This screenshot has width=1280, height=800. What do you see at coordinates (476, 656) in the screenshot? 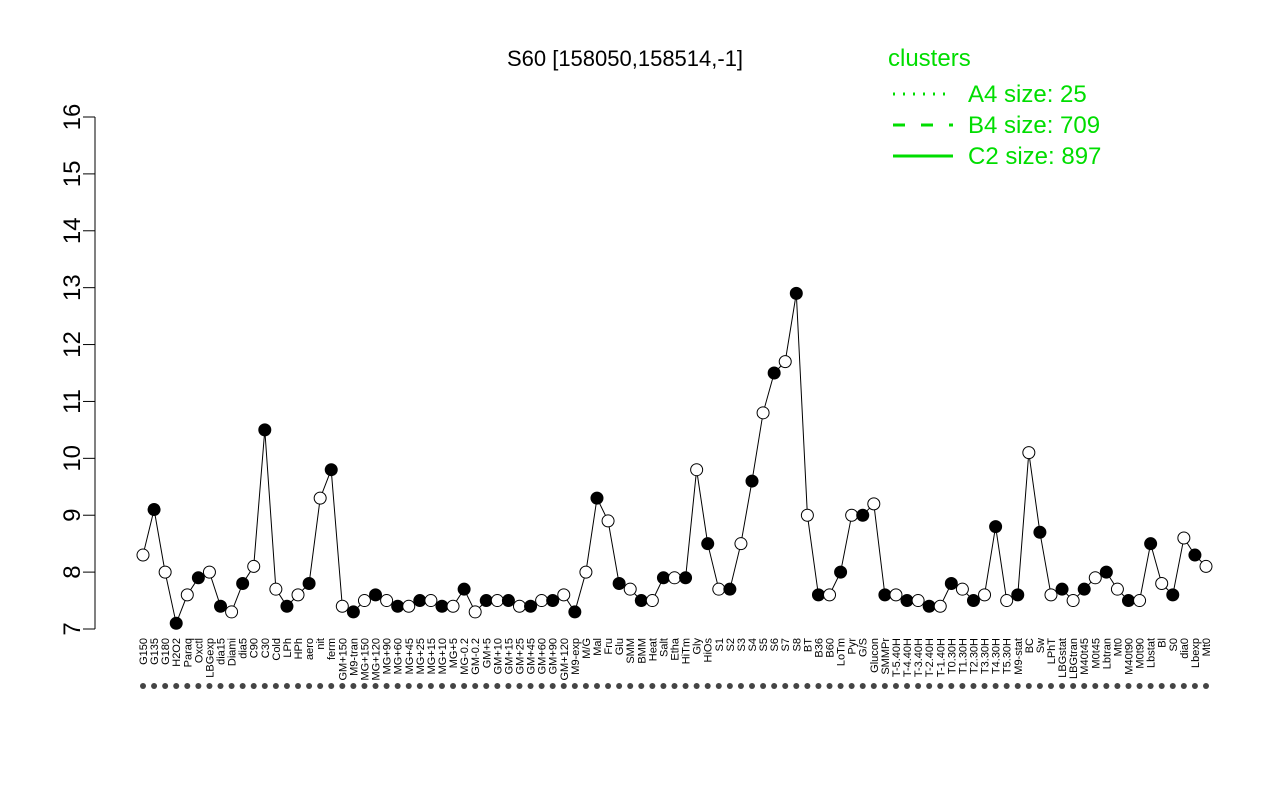
I see `x-tick-label: GM-0.2` at bounding box center [476, 656].